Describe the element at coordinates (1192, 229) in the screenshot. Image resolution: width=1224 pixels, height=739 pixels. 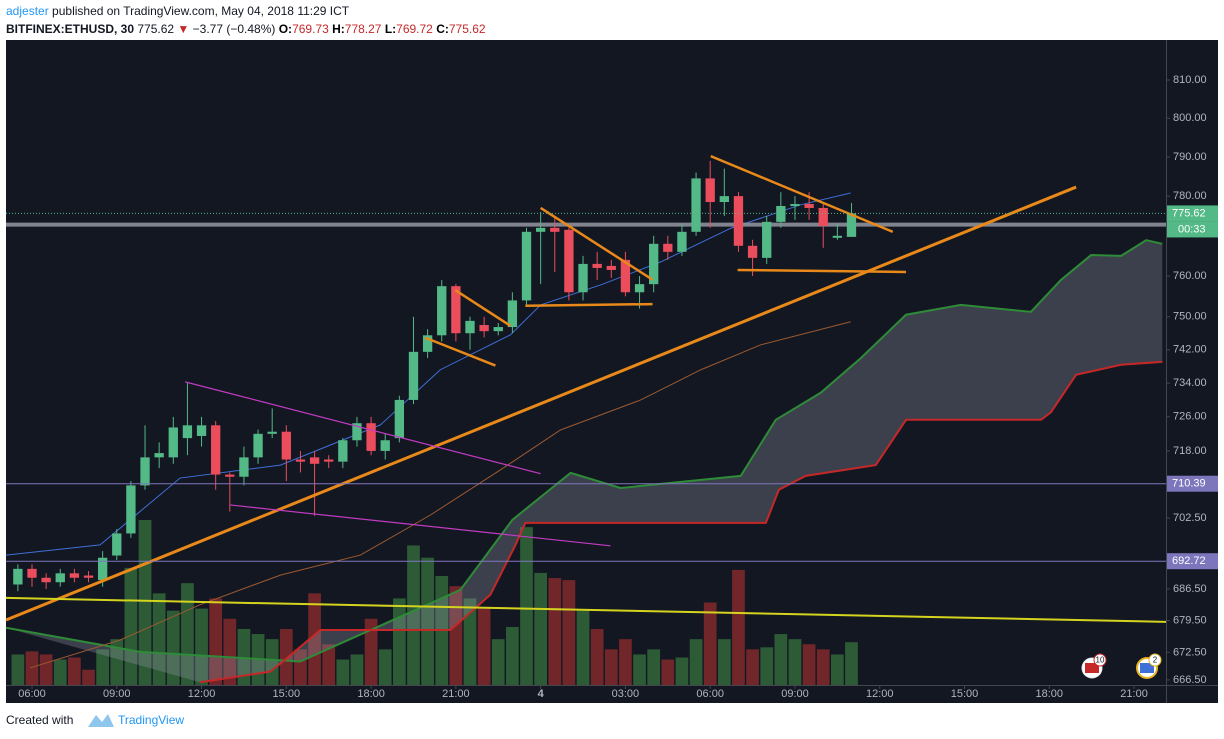
I see `countdown-bg` at that location.